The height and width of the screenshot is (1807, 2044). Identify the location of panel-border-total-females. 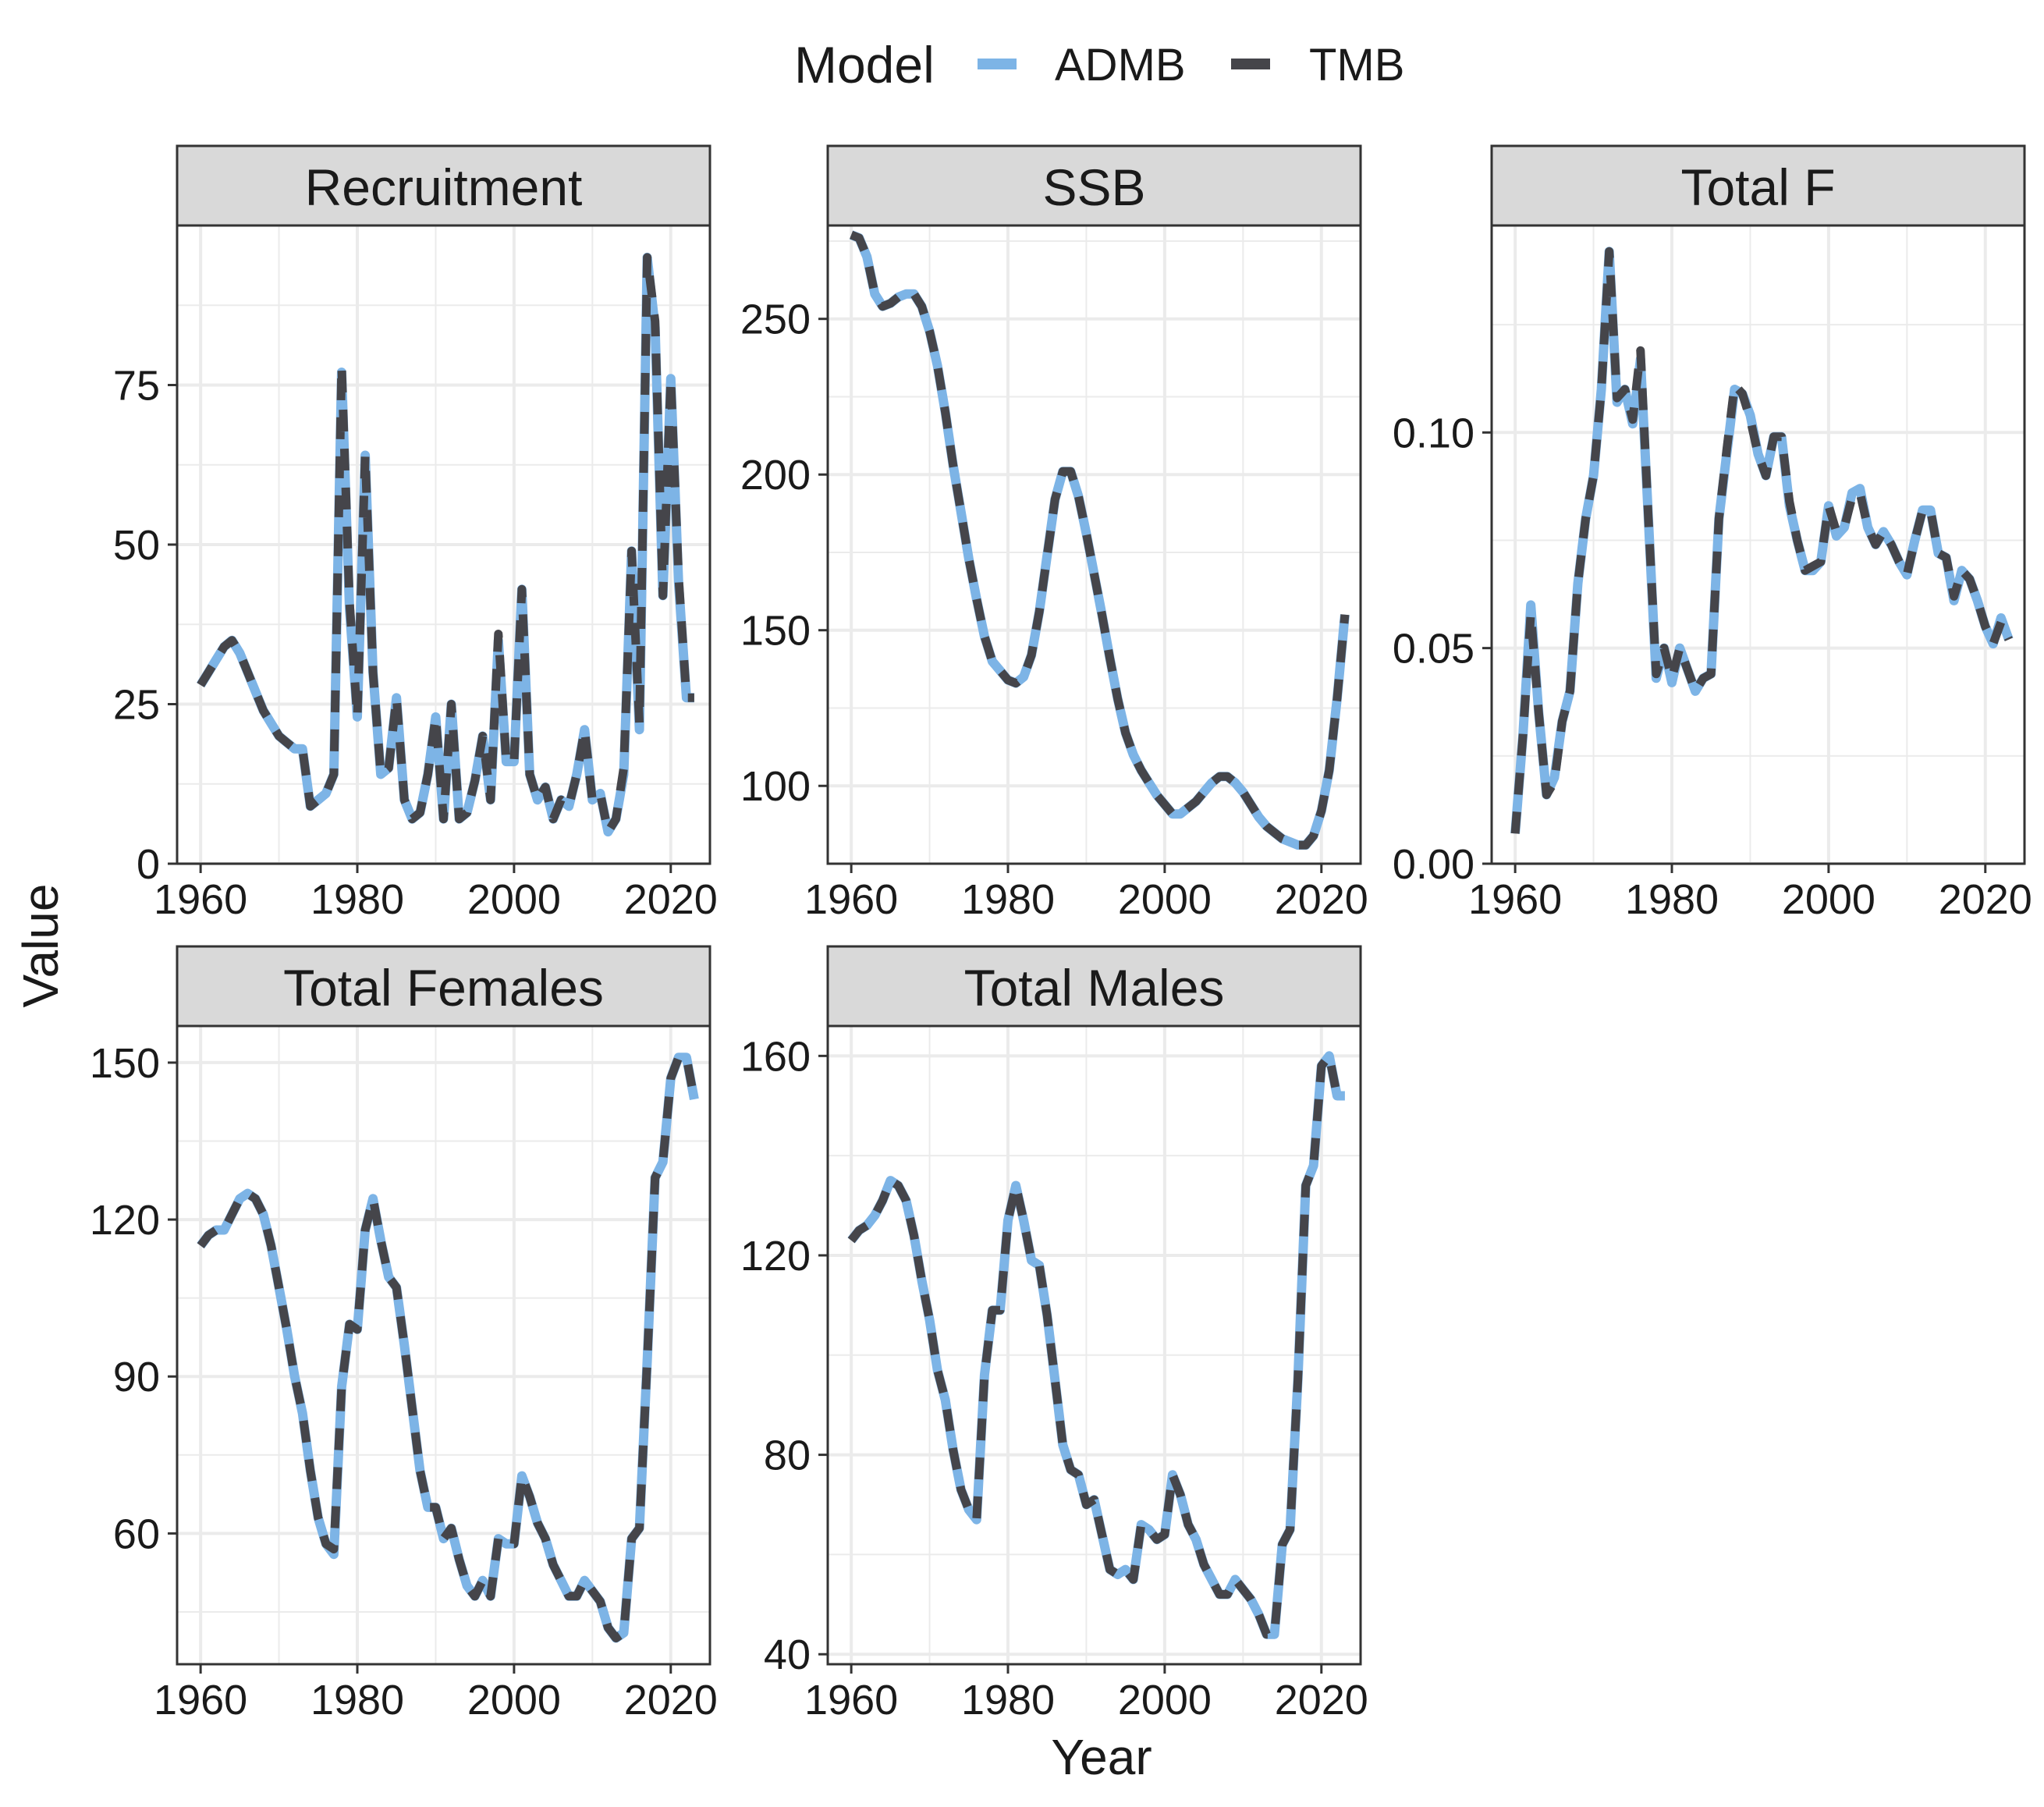
(443, 1345).